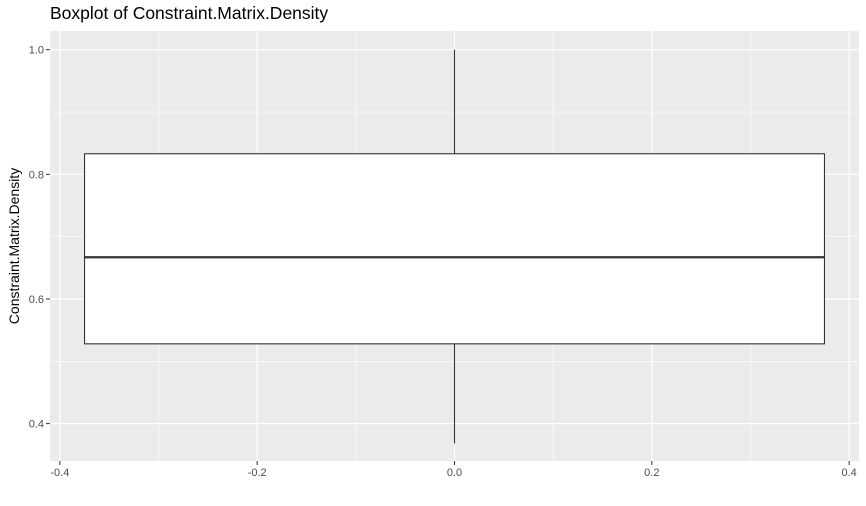 The image size is (866, 506). What do you see at coordinates (36, 425) in the screenshot?
I see `y-tick-label: 0.4` at bounding box center [36, 425].